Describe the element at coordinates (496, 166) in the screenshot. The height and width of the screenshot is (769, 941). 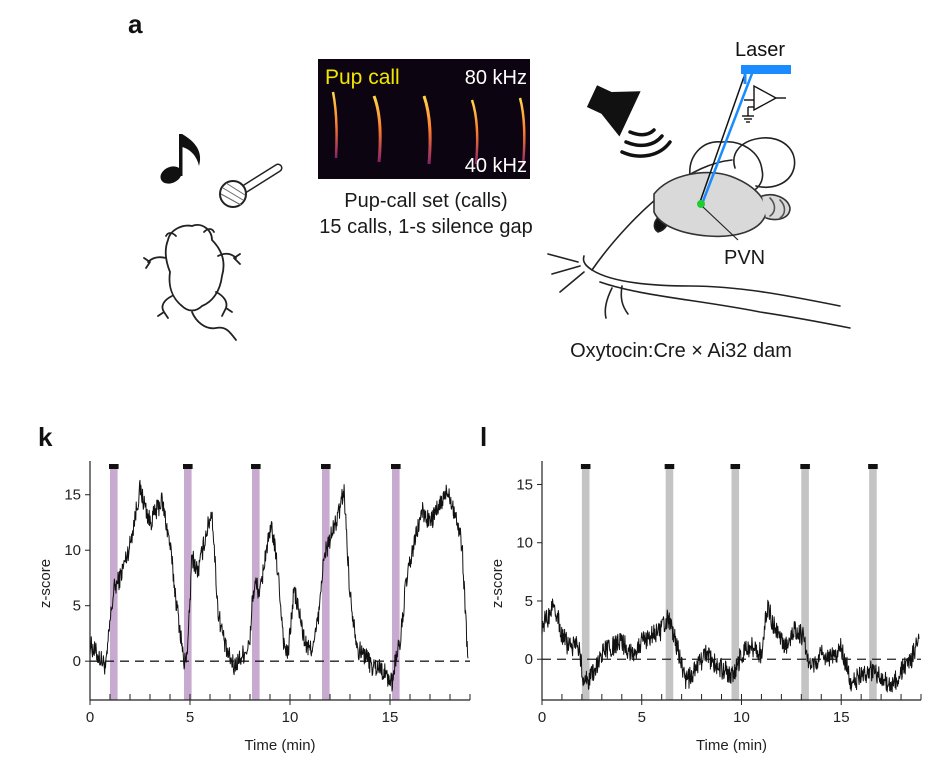
I see `spectrogram-bottom-frequency: 40 kHz` at that location.